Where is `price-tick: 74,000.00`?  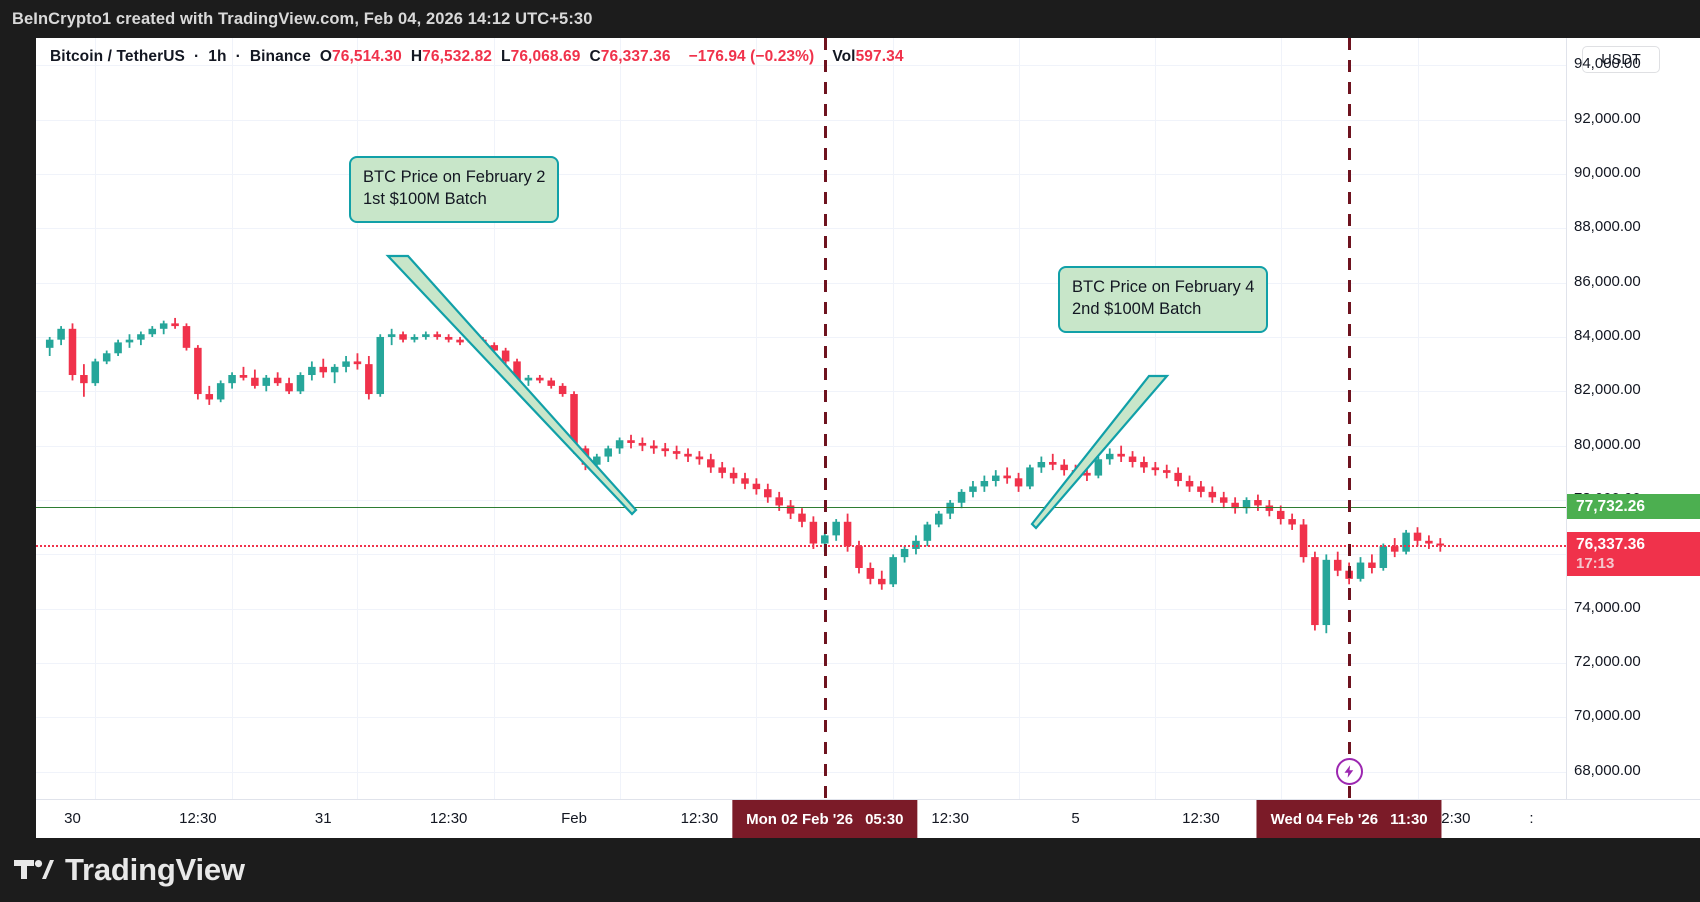
price-tick: 74,000.00 is located at coordinates (1607, 607).